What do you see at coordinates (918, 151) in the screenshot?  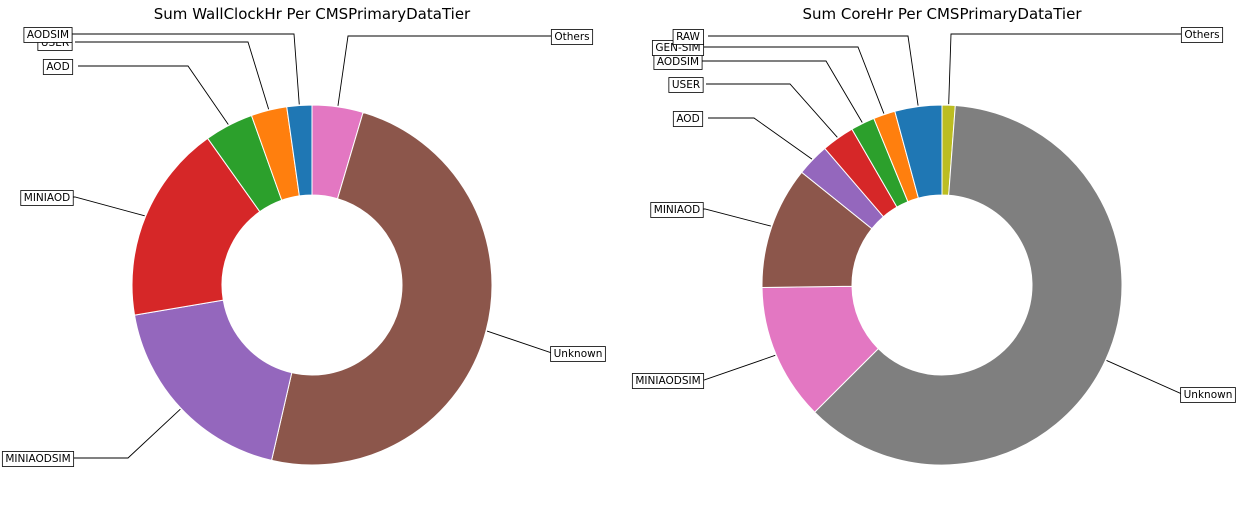 I see `slice-raw` at bounding box center [918, 151].